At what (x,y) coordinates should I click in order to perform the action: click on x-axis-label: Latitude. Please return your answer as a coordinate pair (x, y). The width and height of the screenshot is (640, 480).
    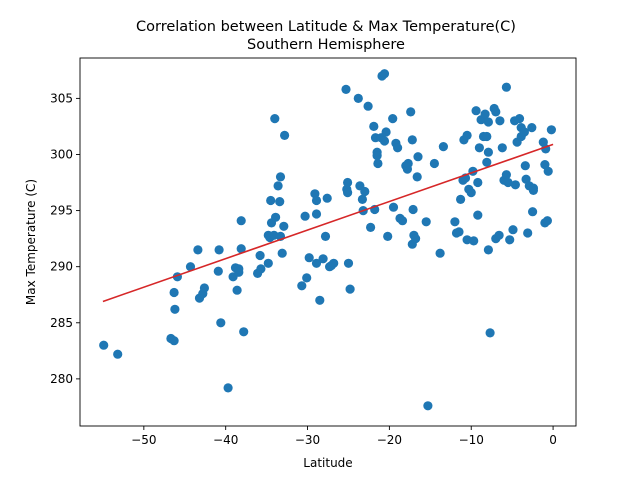
    Looking at the image, I should click on (327, 463).